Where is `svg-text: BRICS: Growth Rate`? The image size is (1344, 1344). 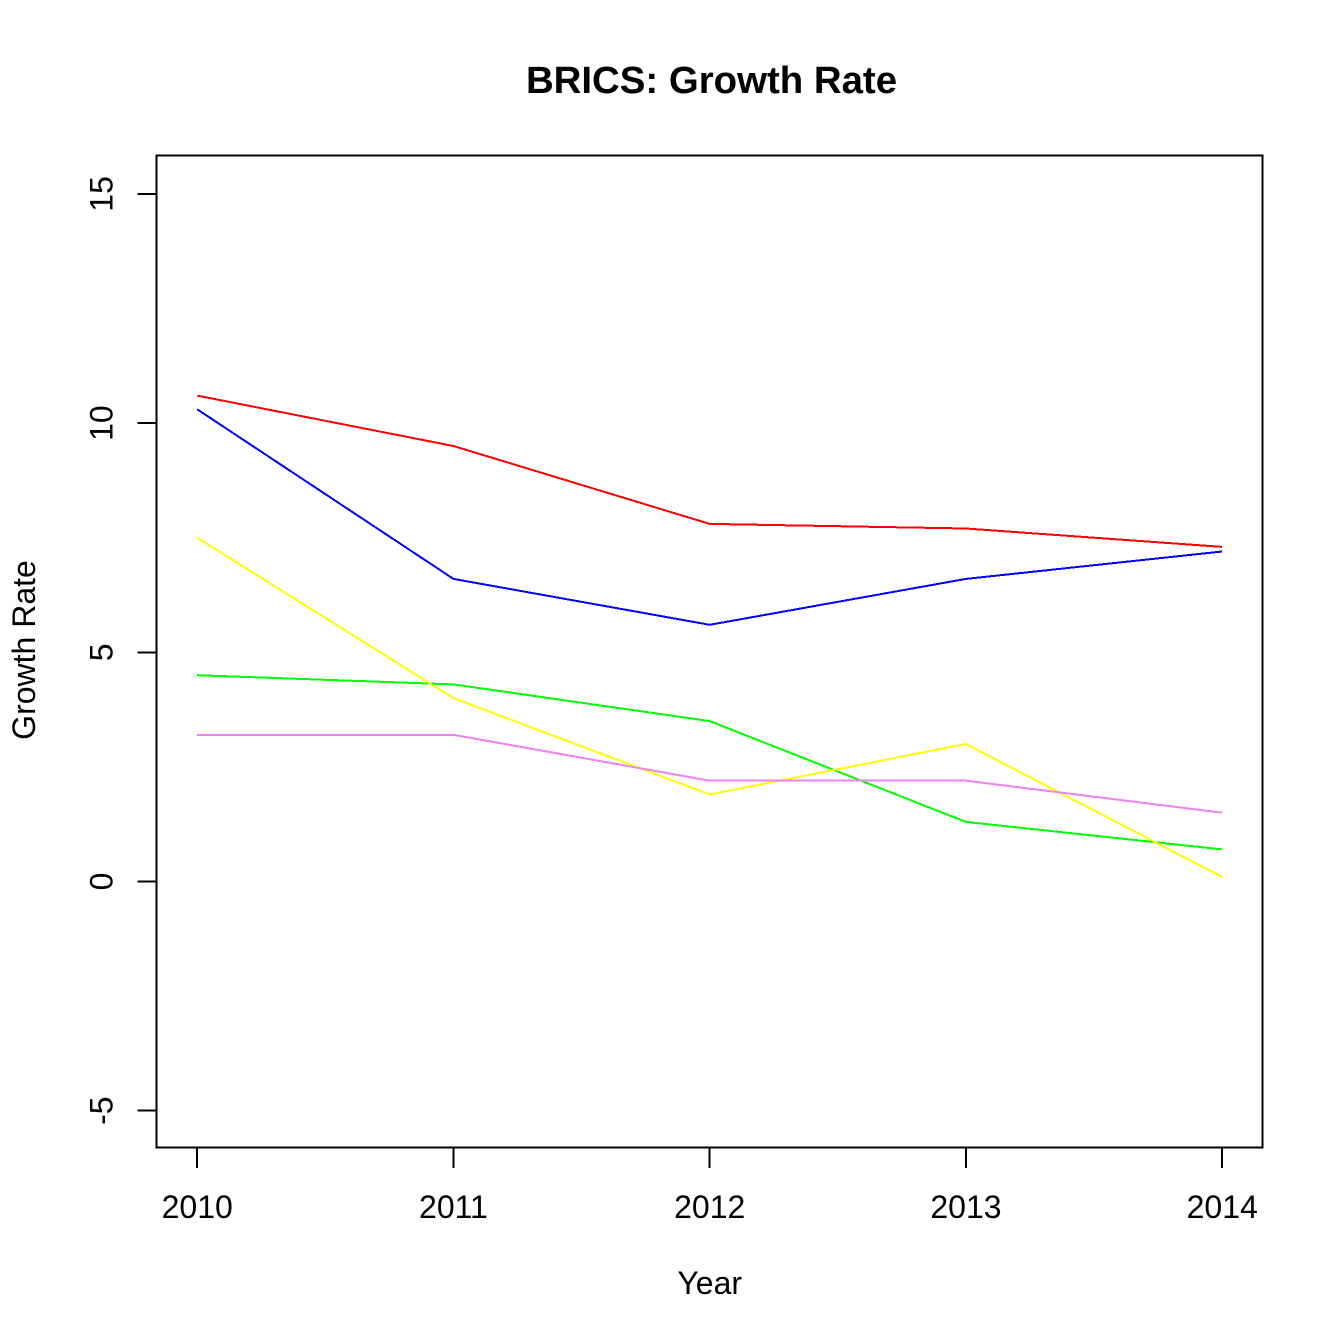 svg-text: BRICS: Growth Rate is located at coordinates (711, 80).